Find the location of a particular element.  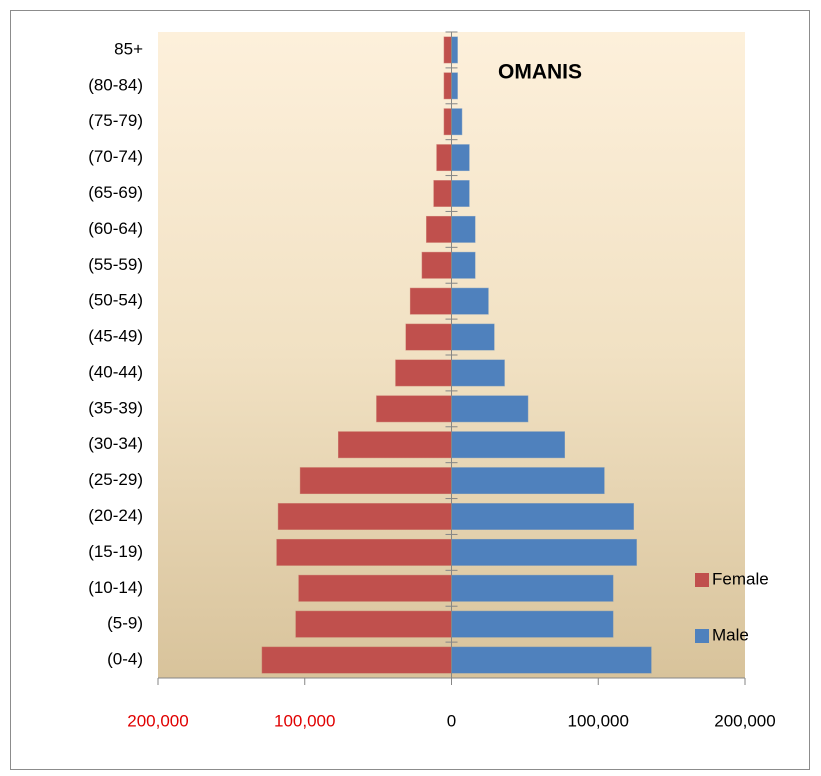

legend-label: Male is located at coordinates (730, 634).